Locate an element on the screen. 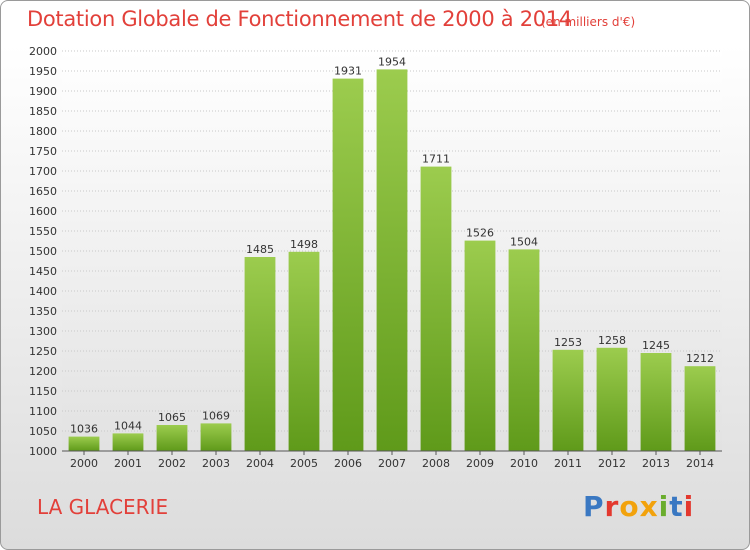 The height and width of the screenshot is (550, 750). y-tick-label: 1550 is located at coordinates (43, 231).